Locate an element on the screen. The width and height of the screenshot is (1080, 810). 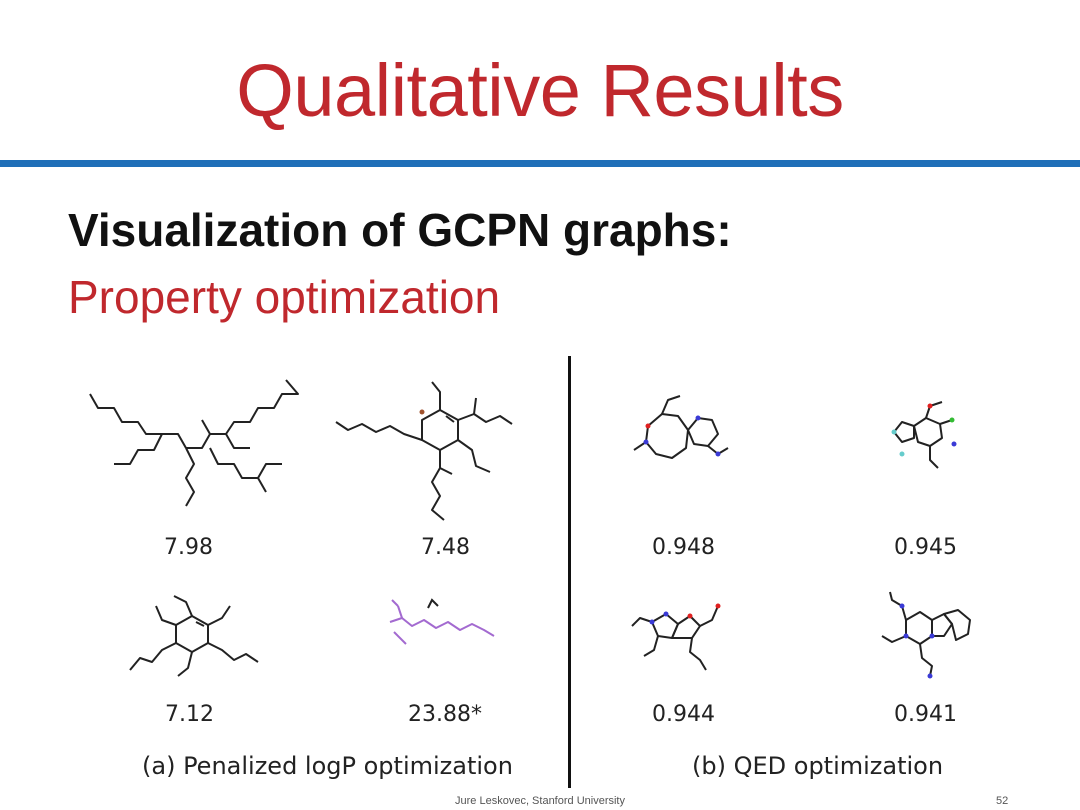
score-a3: 7.12 is located at coordinates (189, 714).